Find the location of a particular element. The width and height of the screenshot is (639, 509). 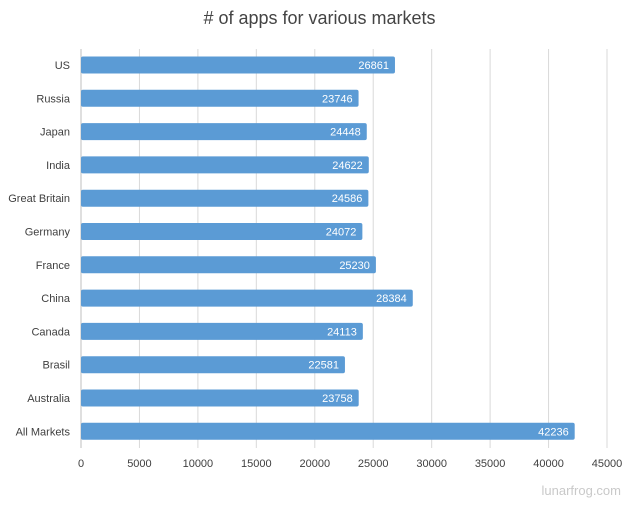

x-tick-label: 0 is located at coordinates (81, 464).